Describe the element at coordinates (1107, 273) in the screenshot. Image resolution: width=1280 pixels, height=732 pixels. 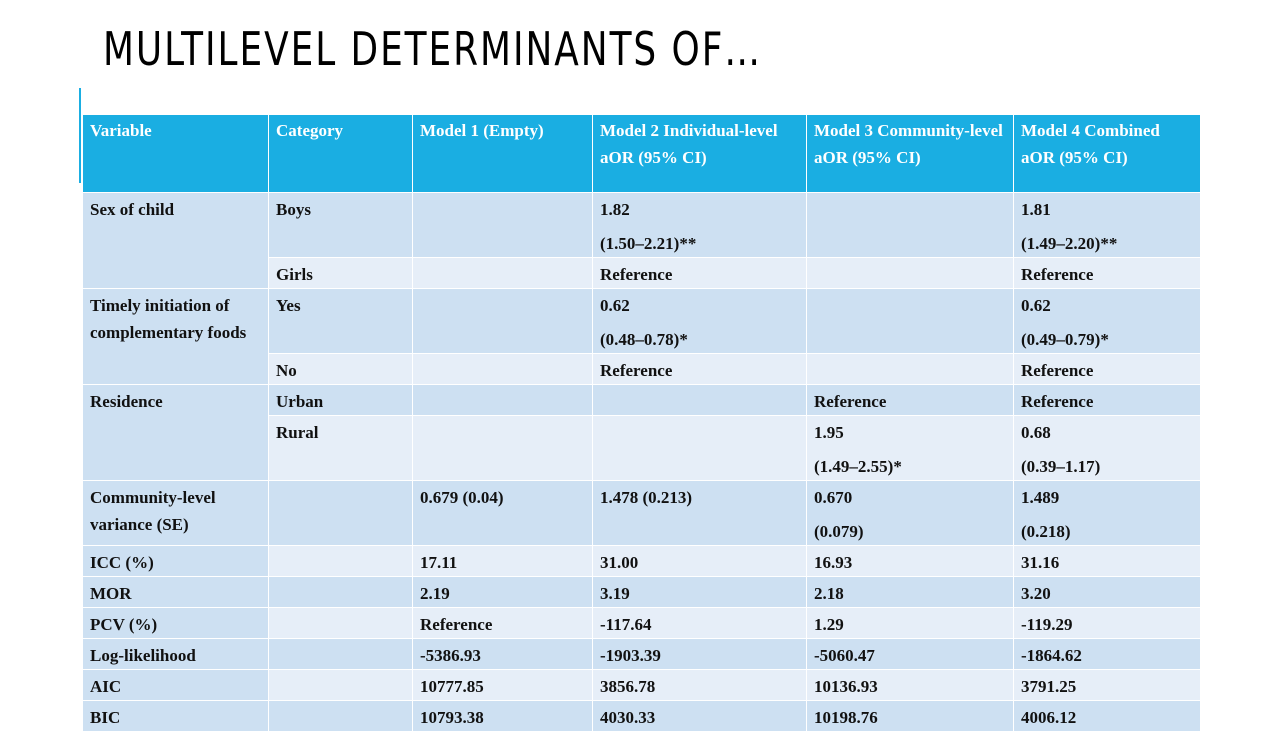
I see `cell-m4-girls: Reference` at that location.